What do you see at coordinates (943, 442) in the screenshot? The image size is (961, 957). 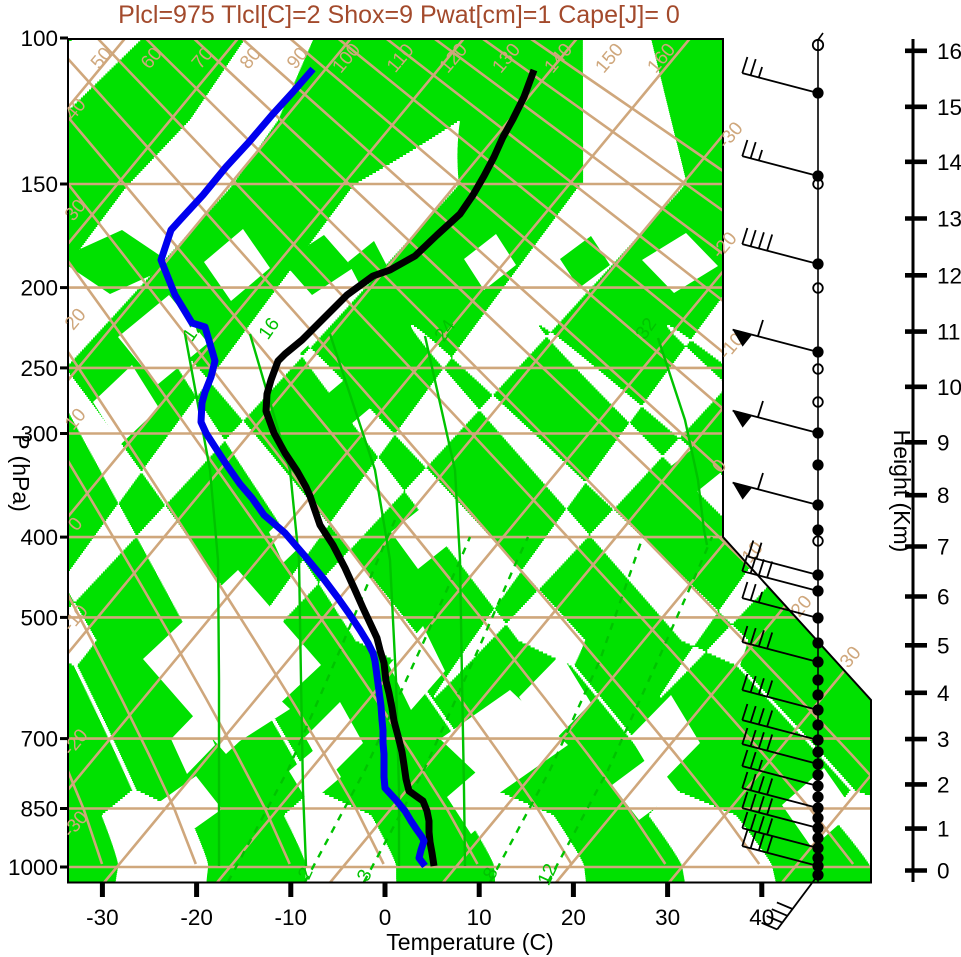 I see `svg-text: 9` at bounding box center [943, 442].